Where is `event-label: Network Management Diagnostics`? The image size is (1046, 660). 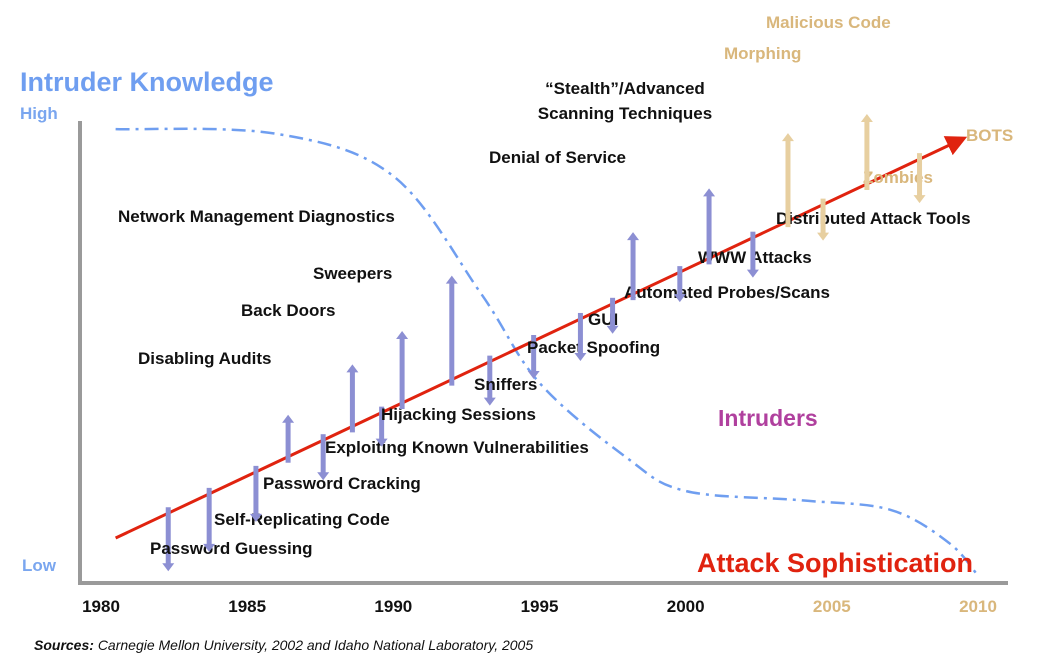
event-label: Network Management Diagnostics is located at coordinates (256, 216).